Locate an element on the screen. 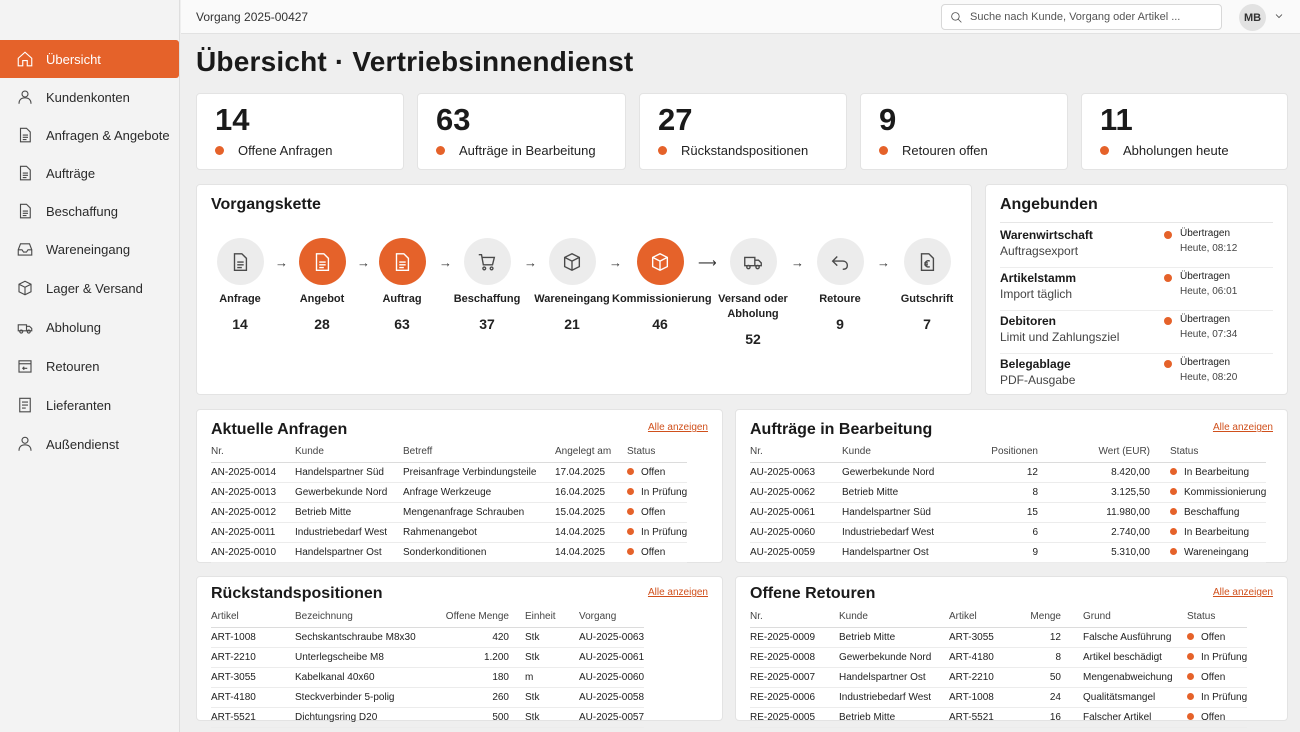 Image resolution: width=1300 pixels, height=732 pixels. chain-step-wareneingang: Wareneingang 21 is located at coordinates (572, 285).